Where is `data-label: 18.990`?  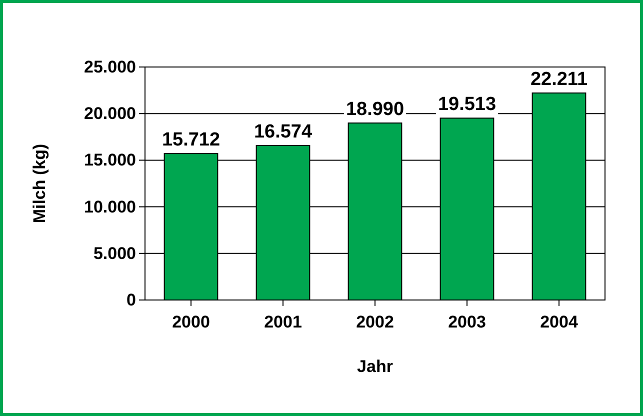 data-label: 18.990 is located at coordinates (375, 109).